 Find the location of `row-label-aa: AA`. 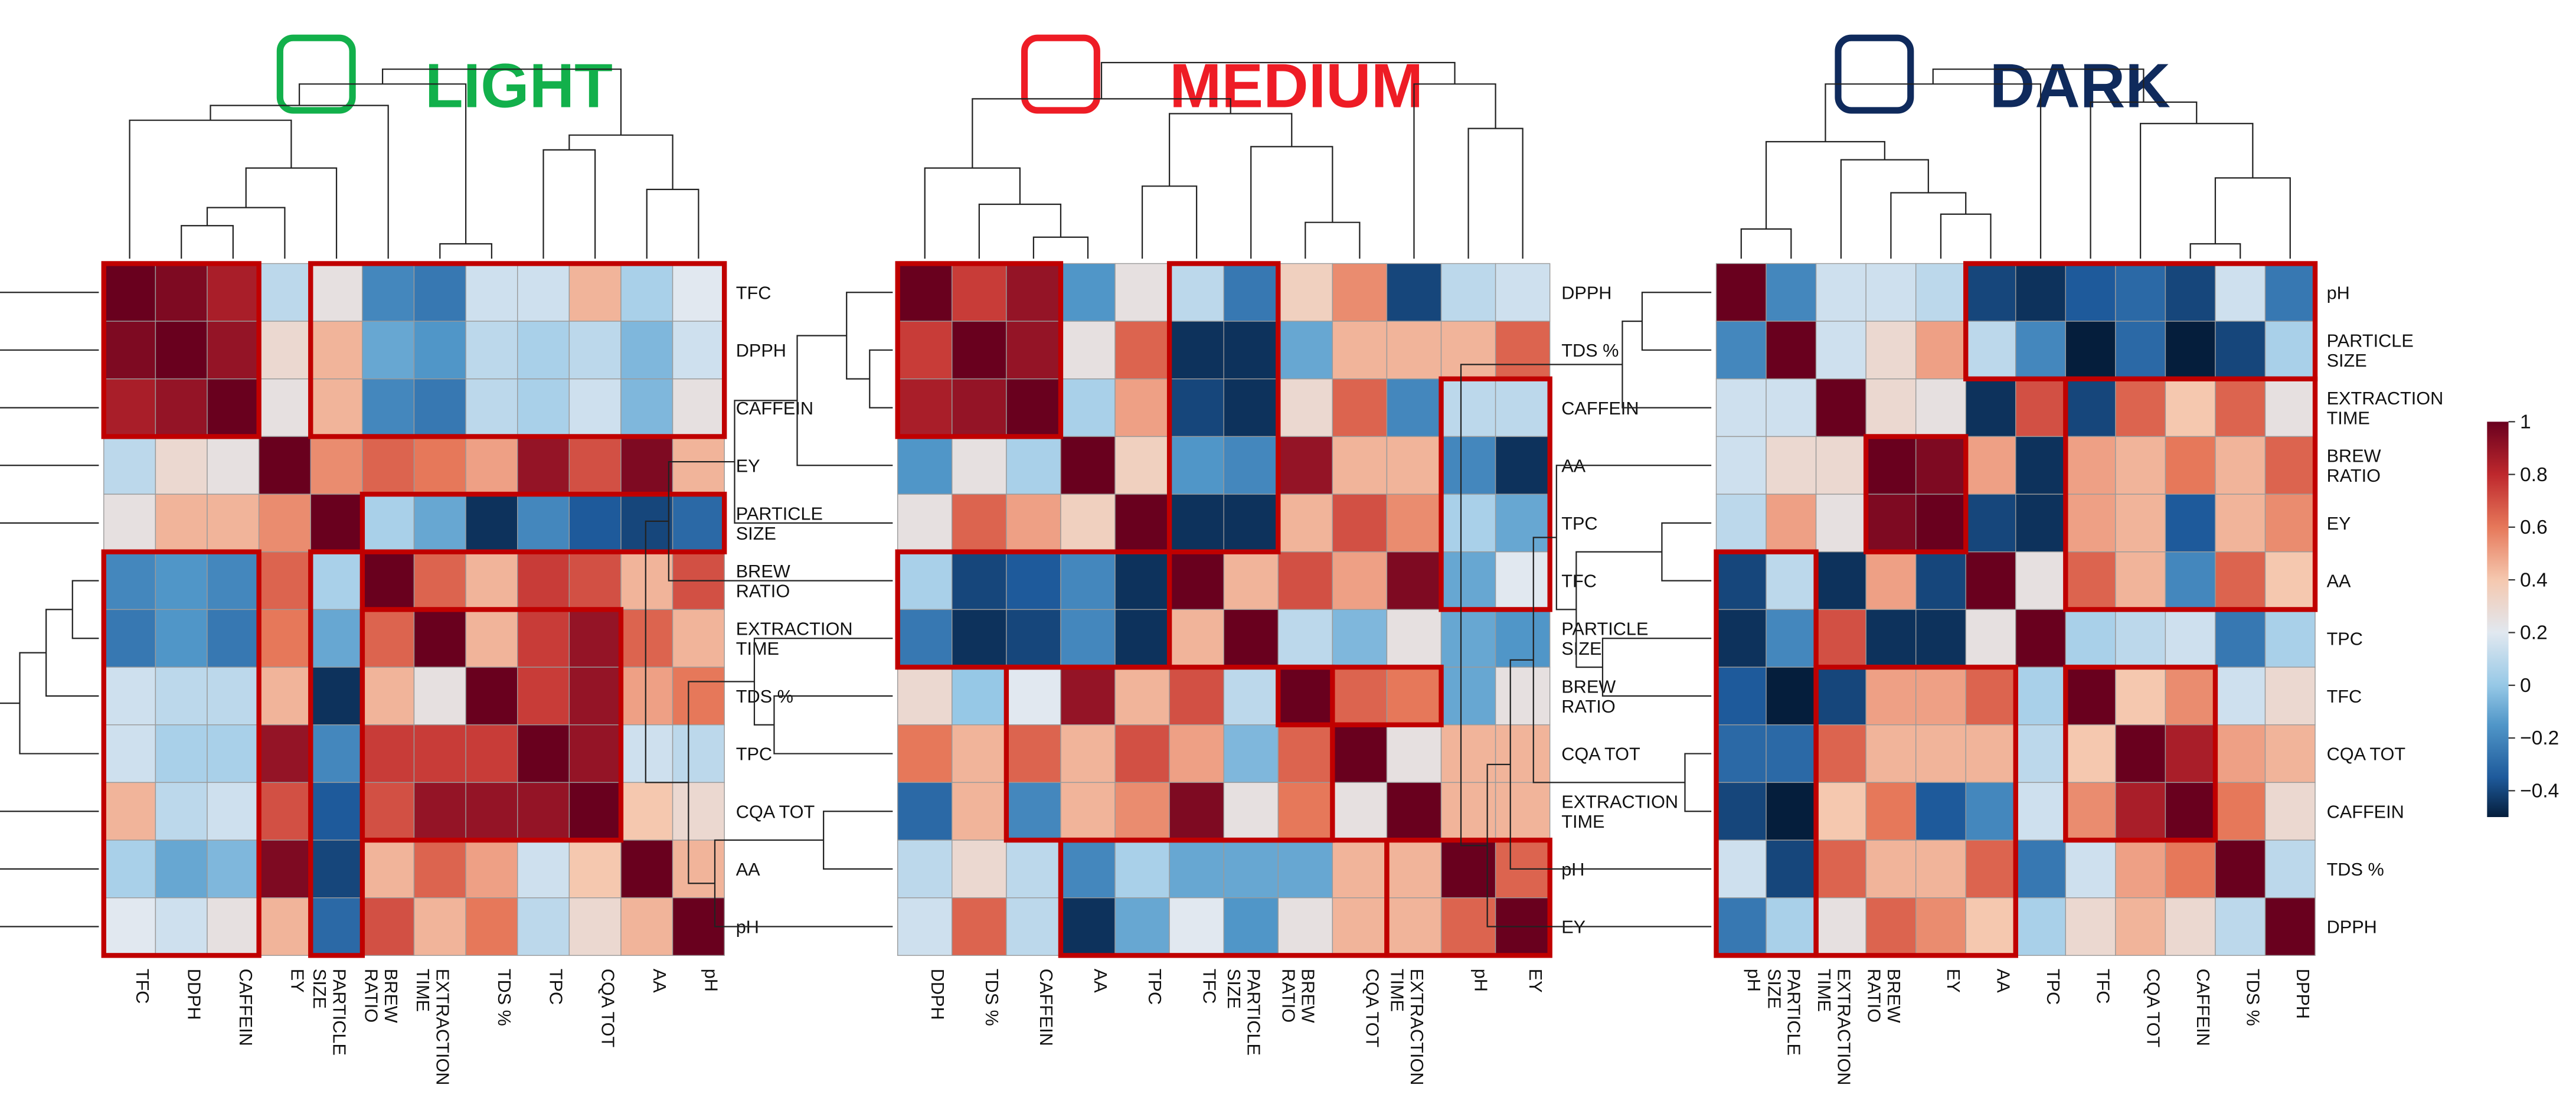

row-label-aa: AA is located at coordinates (748, 869).